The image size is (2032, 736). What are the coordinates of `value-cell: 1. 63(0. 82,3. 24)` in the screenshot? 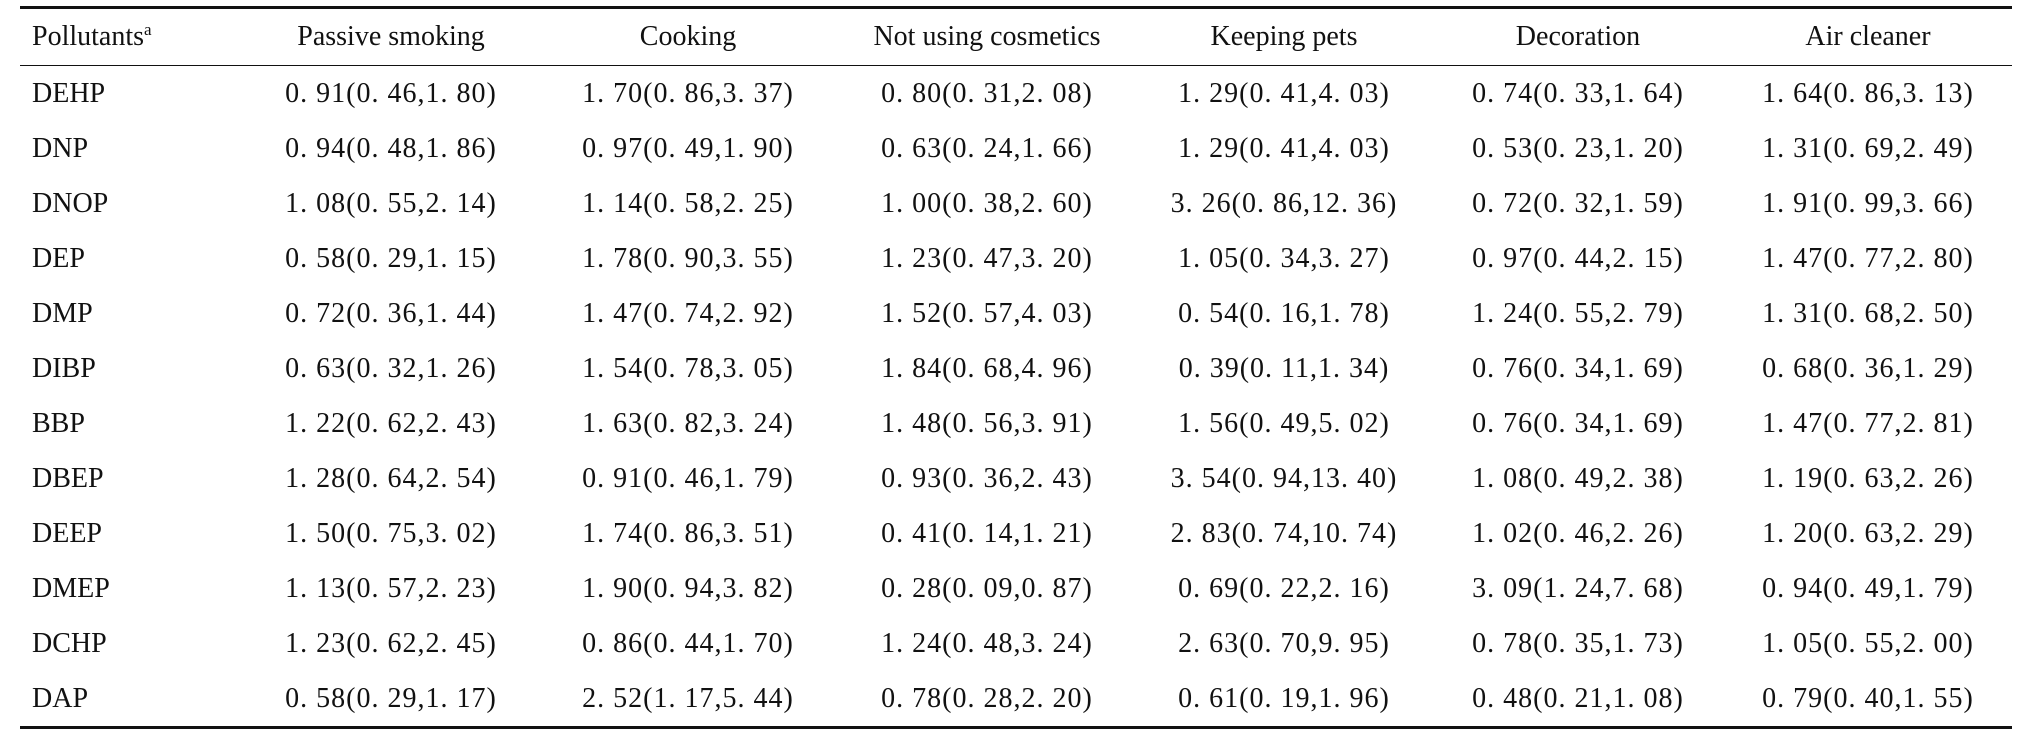 It's located at (688, 423).